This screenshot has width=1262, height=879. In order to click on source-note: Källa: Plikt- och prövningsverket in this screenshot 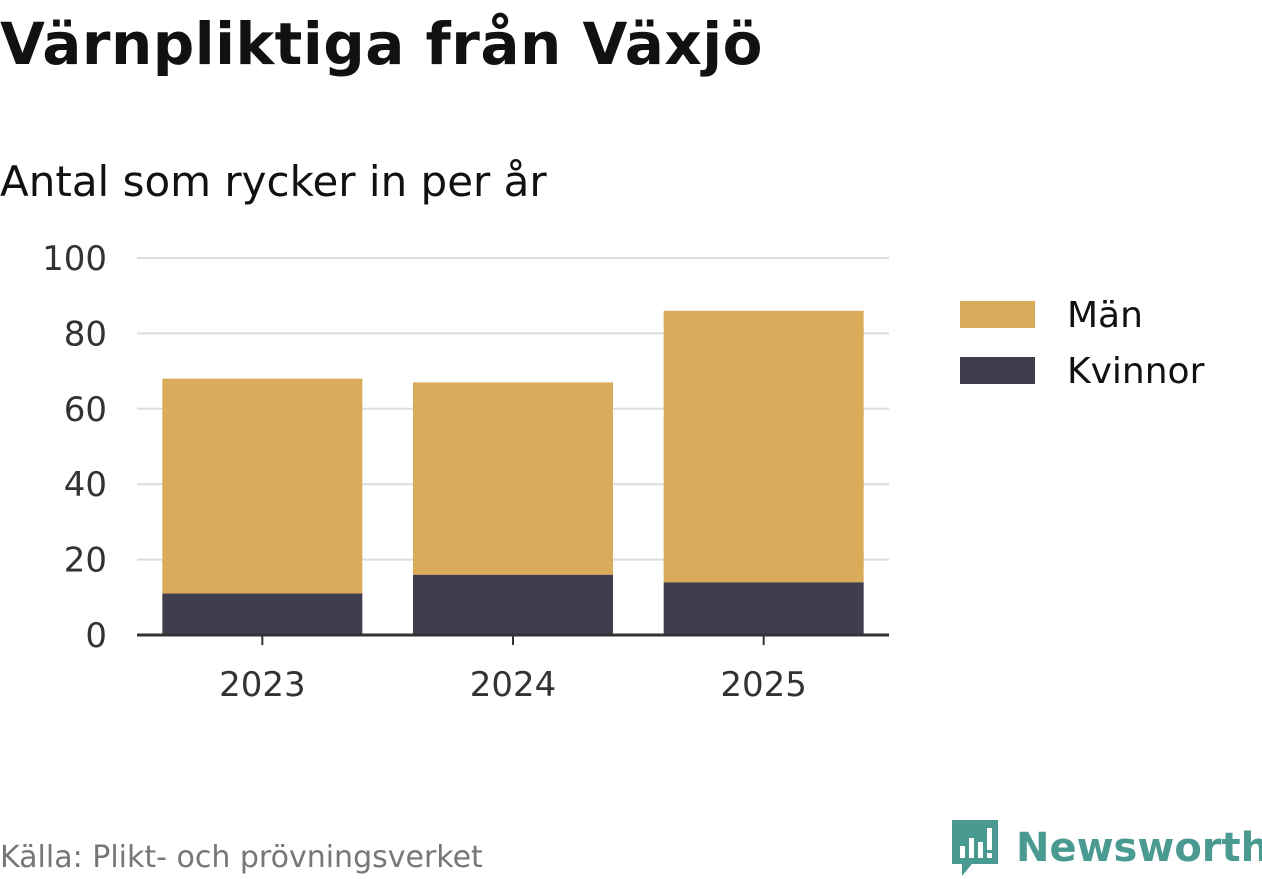, I will do `click(241, 857)`.